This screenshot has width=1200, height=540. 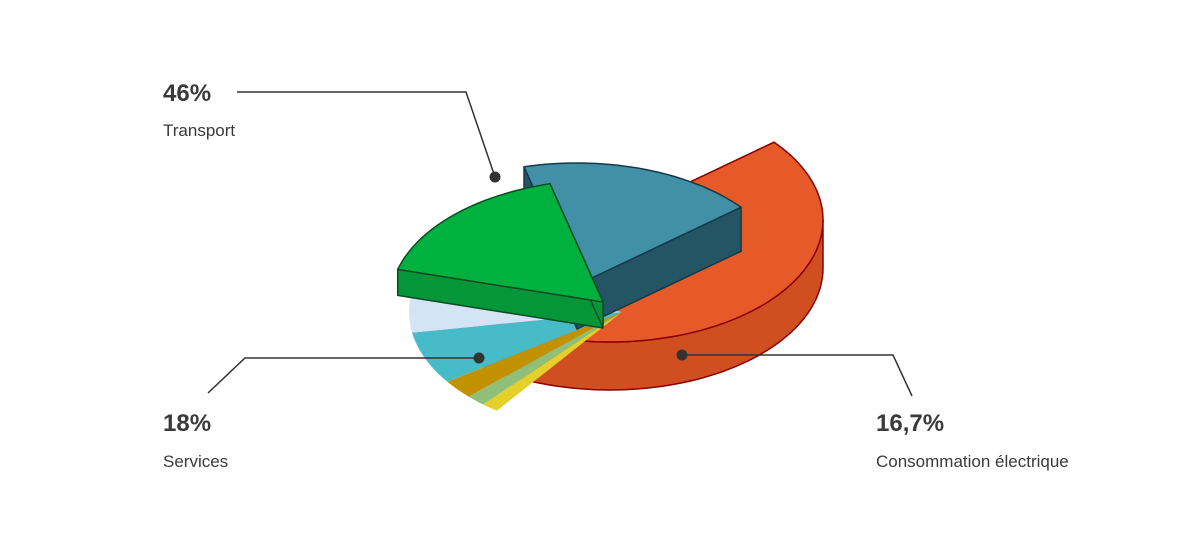 I want to click on transport-value-label: 46%, so click(x=187, y=93).